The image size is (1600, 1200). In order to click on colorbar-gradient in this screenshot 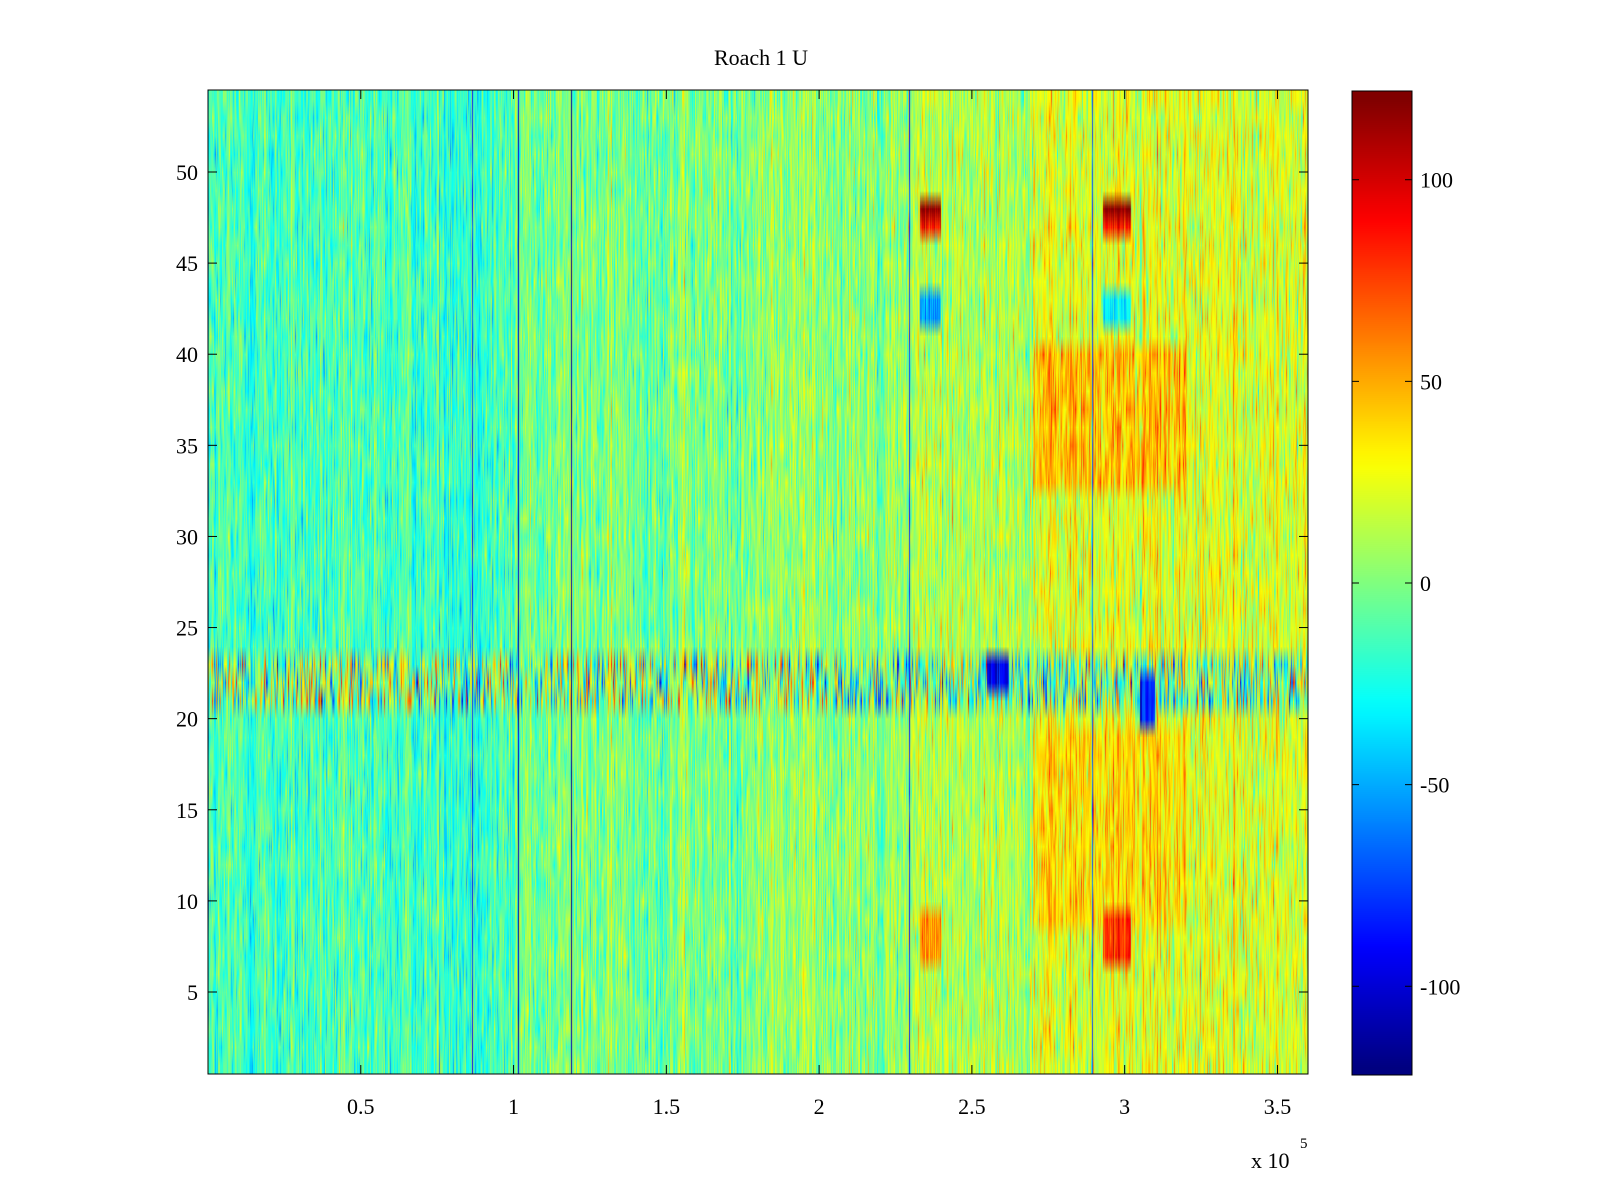, I will do `click(1382, 583)`.